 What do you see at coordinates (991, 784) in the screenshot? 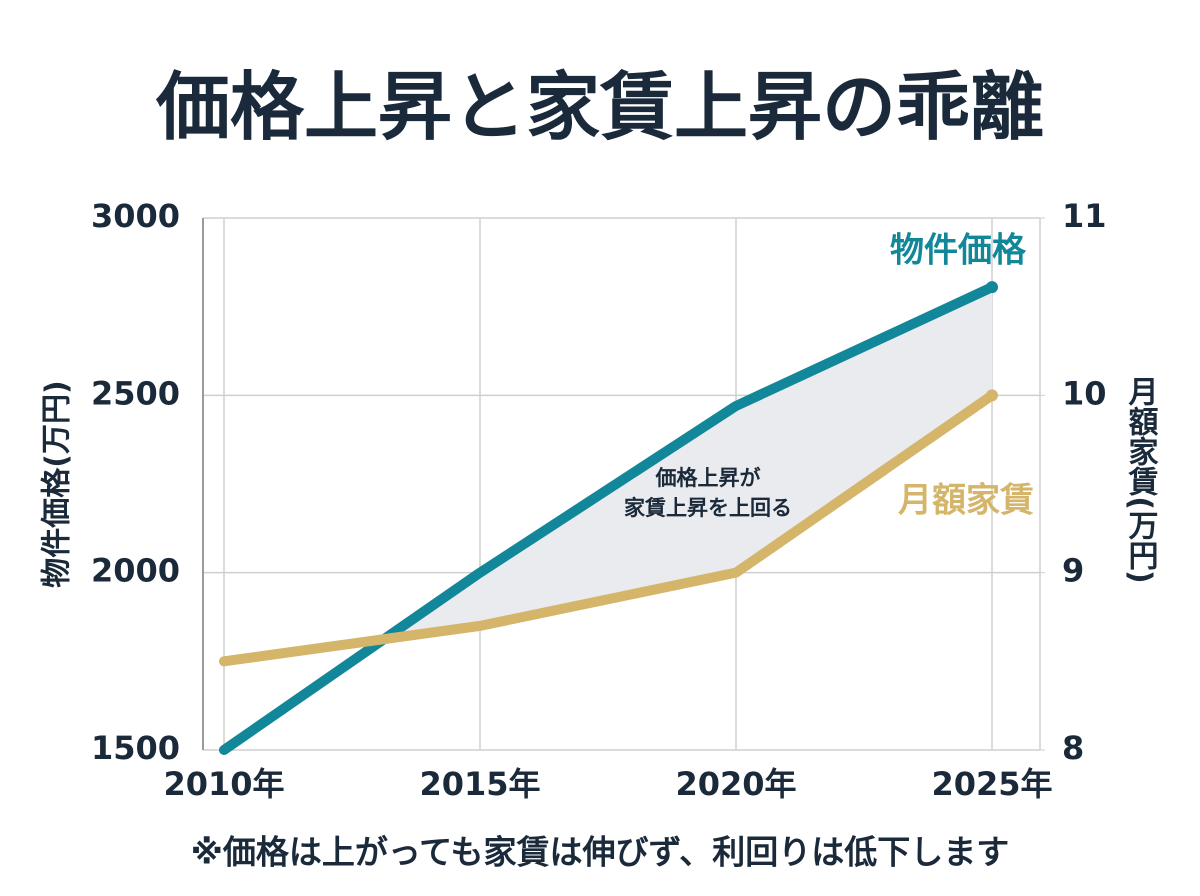
I see `x-tick-label: 2025年` at bounding box center [991, 784].